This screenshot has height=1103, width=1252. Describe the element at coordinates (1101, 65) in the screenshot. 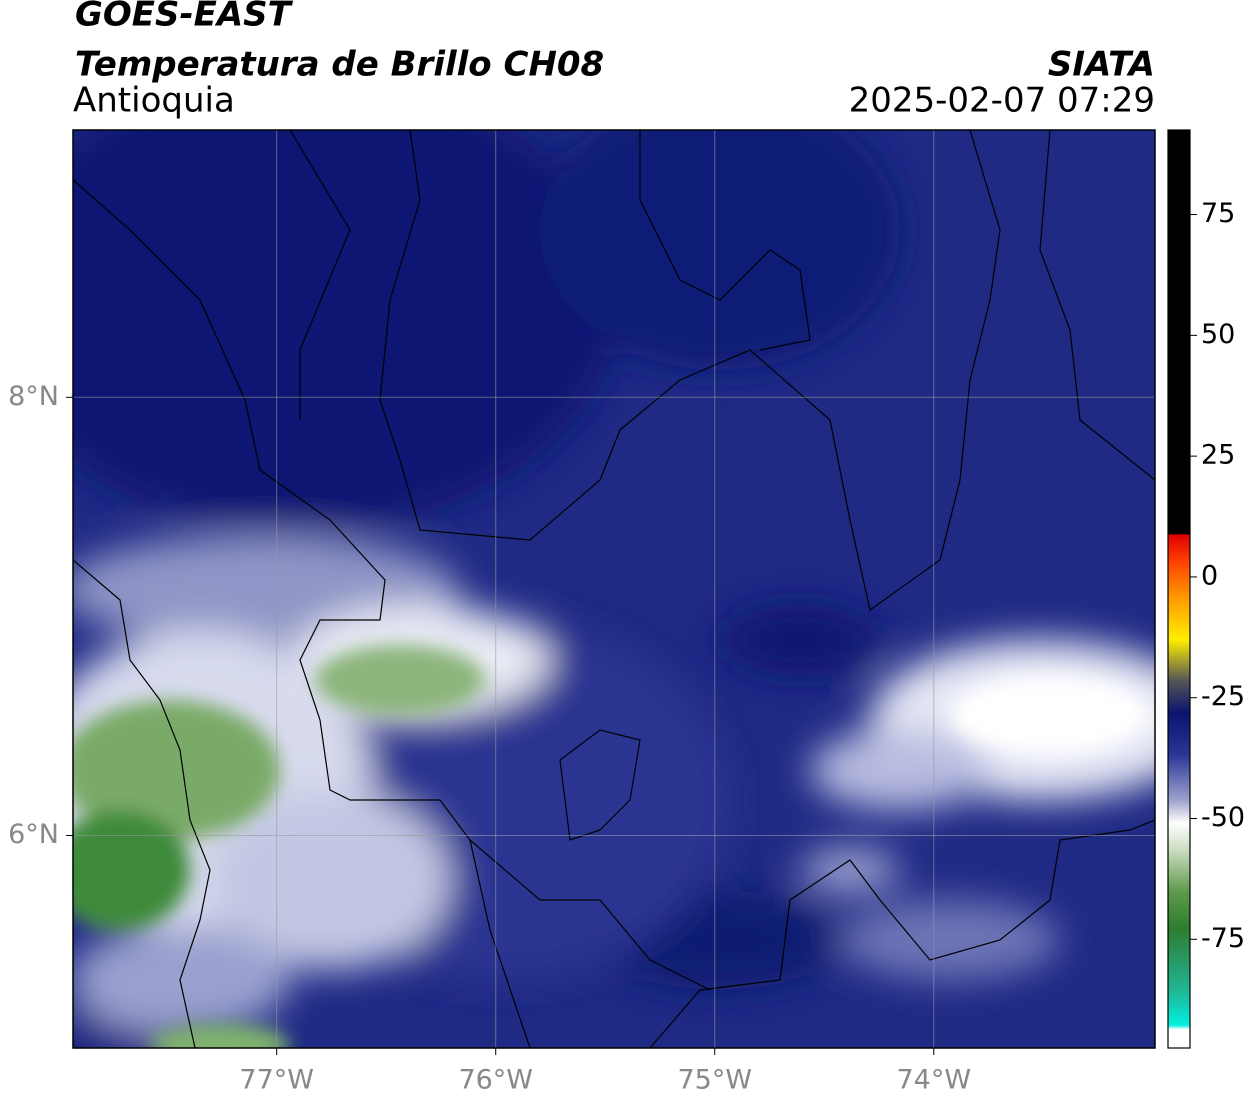

I see `source: SIATA` at that location.